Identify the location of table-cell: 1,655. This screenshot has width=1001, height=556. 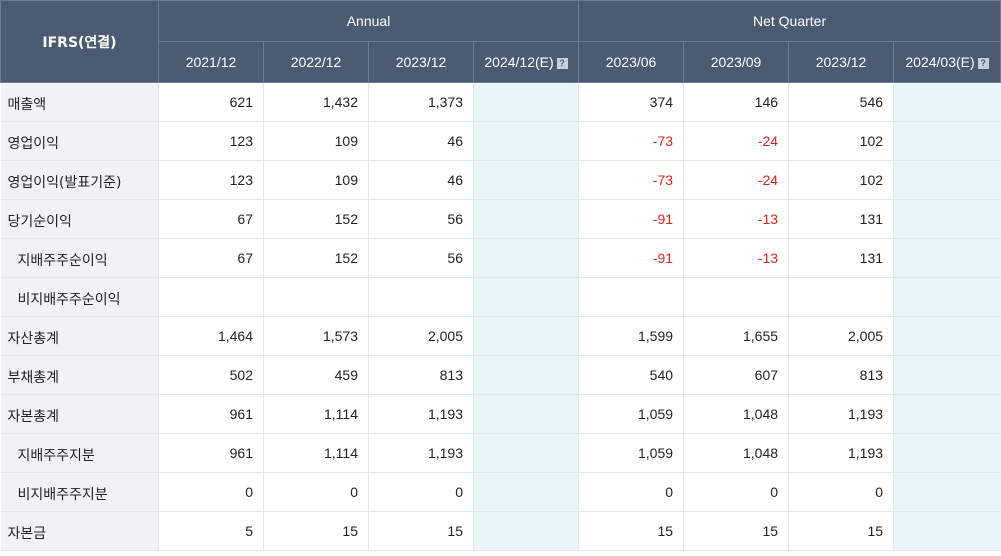
(736, 336).